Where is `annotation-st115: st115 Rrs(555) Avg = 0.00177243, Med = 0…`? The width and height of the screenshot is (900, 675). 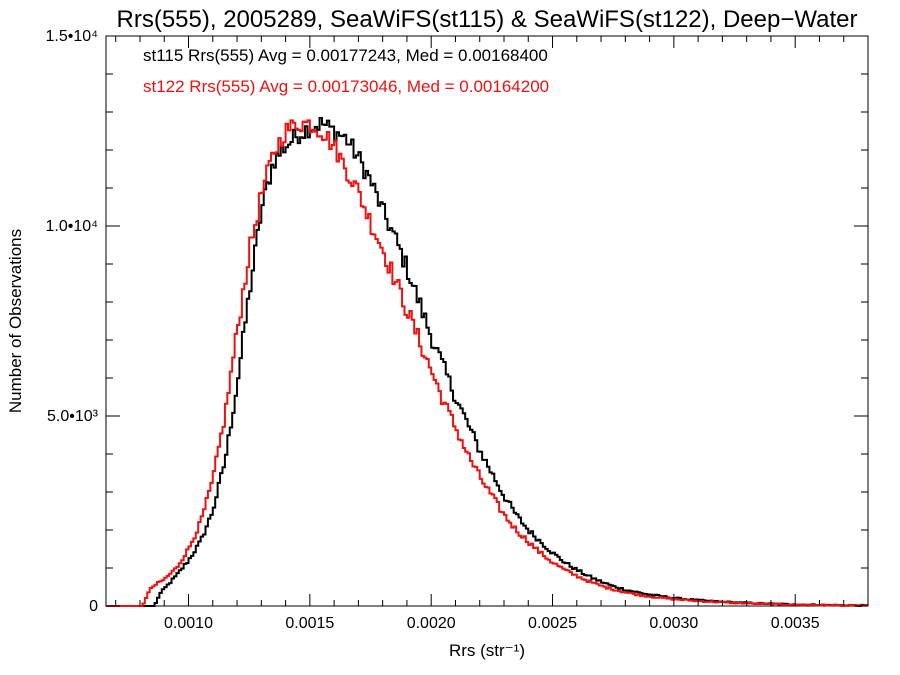 annotation-st115: st115 Rrs(555) Avg = 0.00177243, Med = 0… is located at coordinates (345, 55).